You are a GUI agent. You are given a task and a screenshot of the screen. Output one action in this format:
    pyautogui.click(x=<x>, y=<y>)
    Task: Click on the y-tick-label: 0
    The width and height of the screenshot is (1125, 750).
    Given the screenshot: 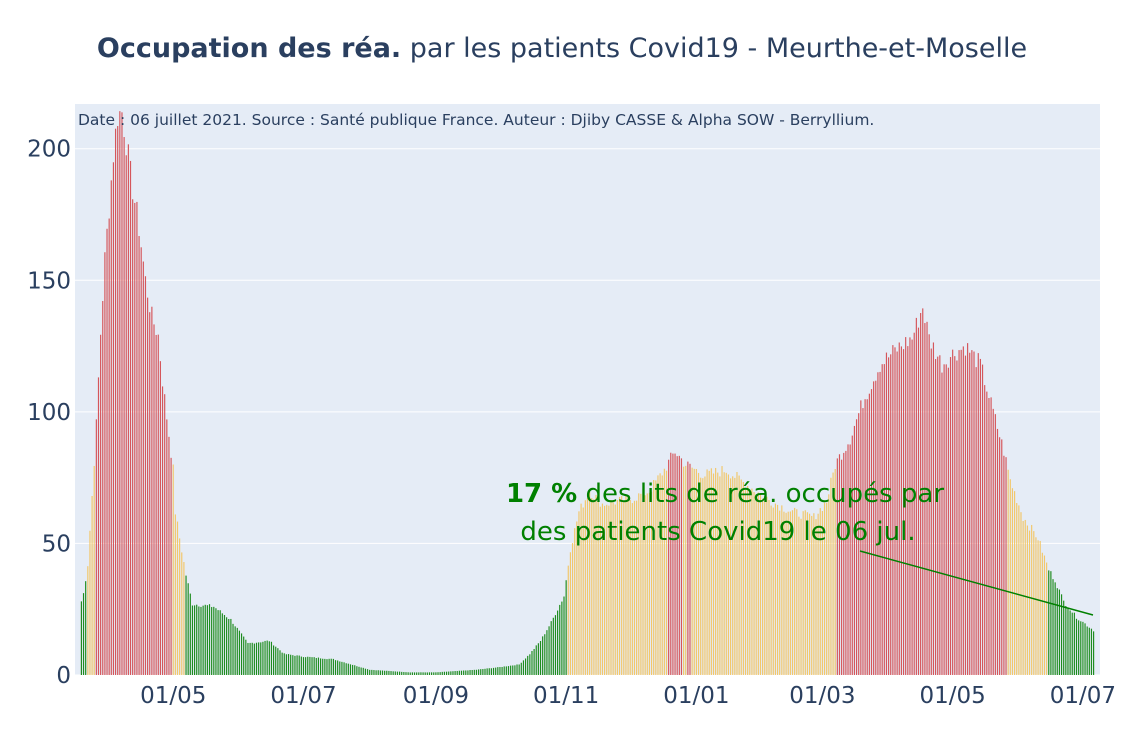 What is the action you would take?
    pyautogui.click(x=63, y=676)
    